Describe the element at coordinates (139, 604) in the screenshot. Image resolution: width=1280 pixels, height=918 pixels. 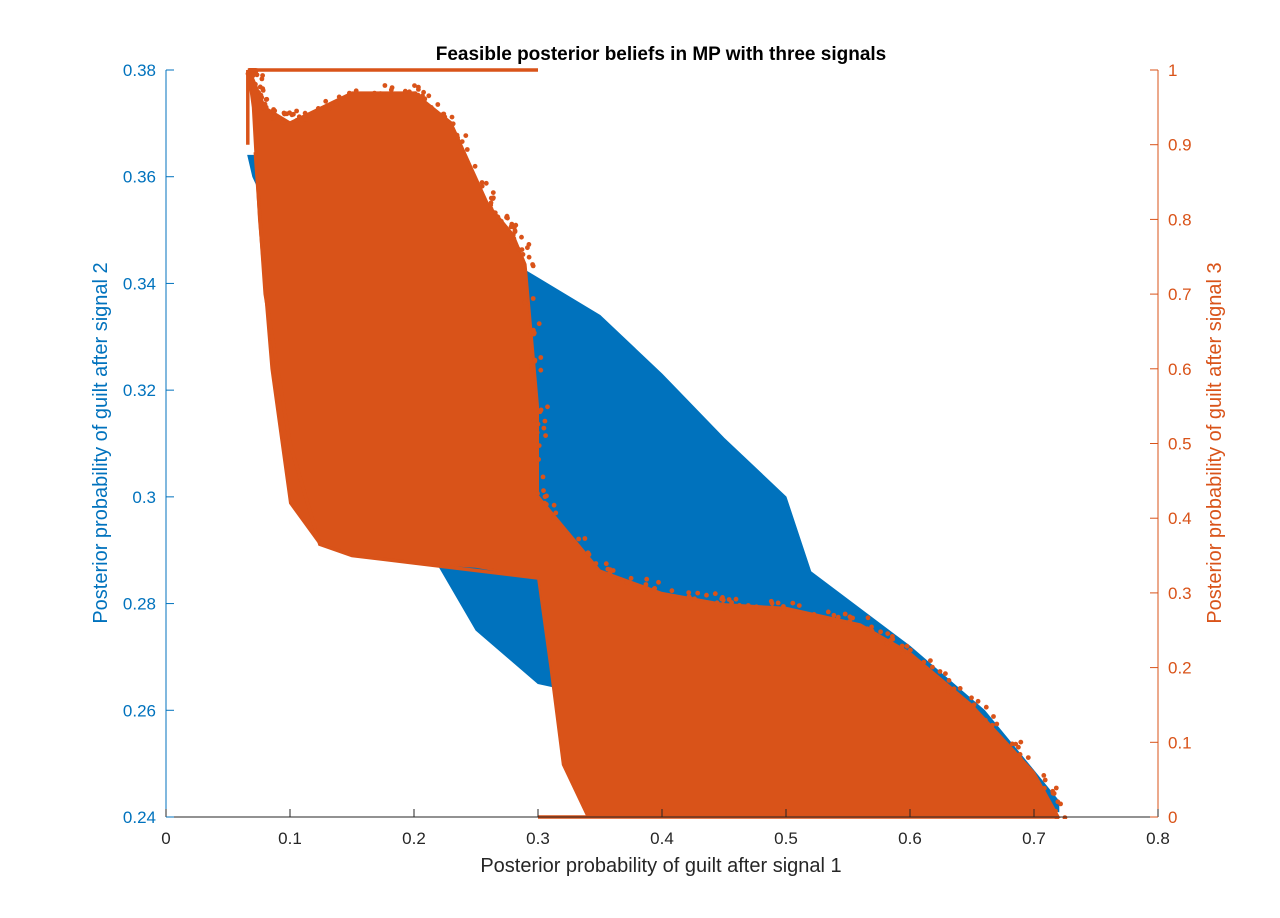
I see `y-left-tick-label: 0.28` at that location.